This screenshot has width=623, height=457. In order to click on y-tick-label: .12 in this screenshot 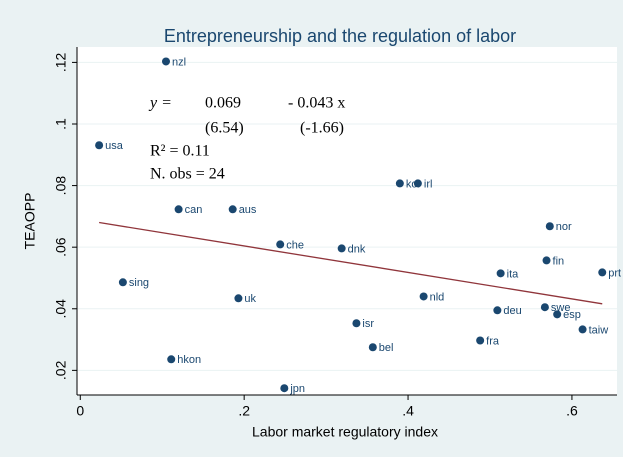, I will do `click(61, 62)`.